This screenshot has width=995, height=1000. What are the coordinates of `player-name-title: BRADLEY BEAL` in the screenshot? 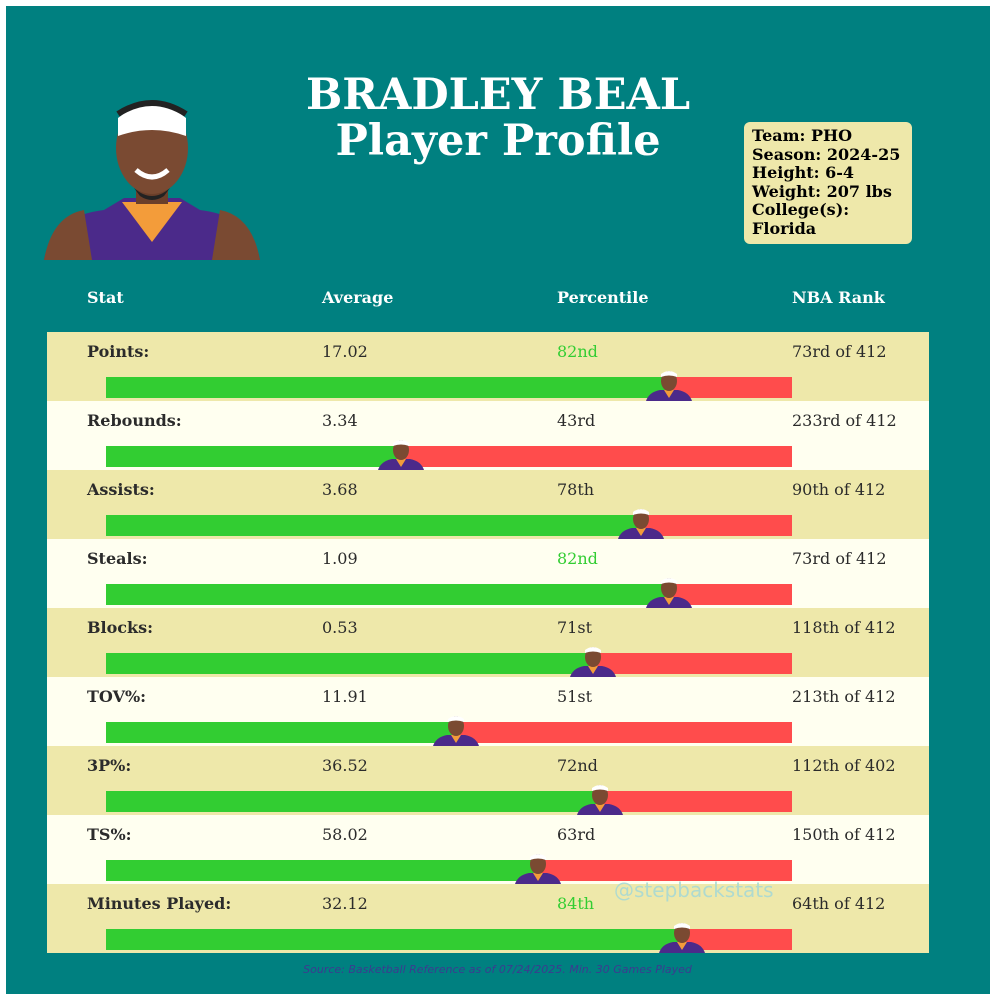 It's located at (498, 95).